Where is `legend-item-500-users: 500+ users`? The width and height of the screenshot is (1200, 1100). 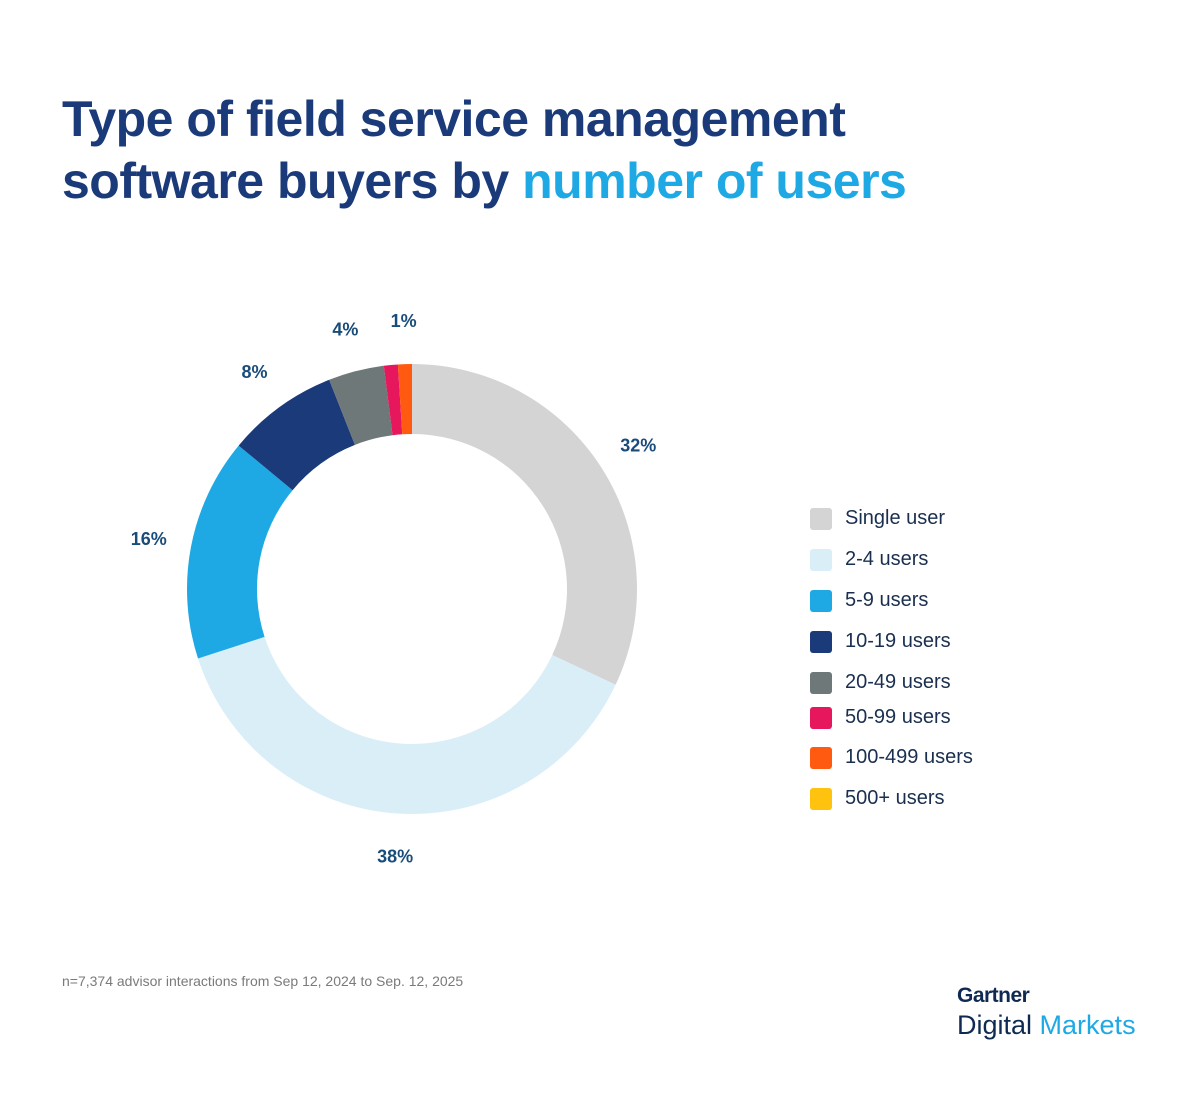 legend-item-500-users: 500+ users is located at coordinates (877, 798).